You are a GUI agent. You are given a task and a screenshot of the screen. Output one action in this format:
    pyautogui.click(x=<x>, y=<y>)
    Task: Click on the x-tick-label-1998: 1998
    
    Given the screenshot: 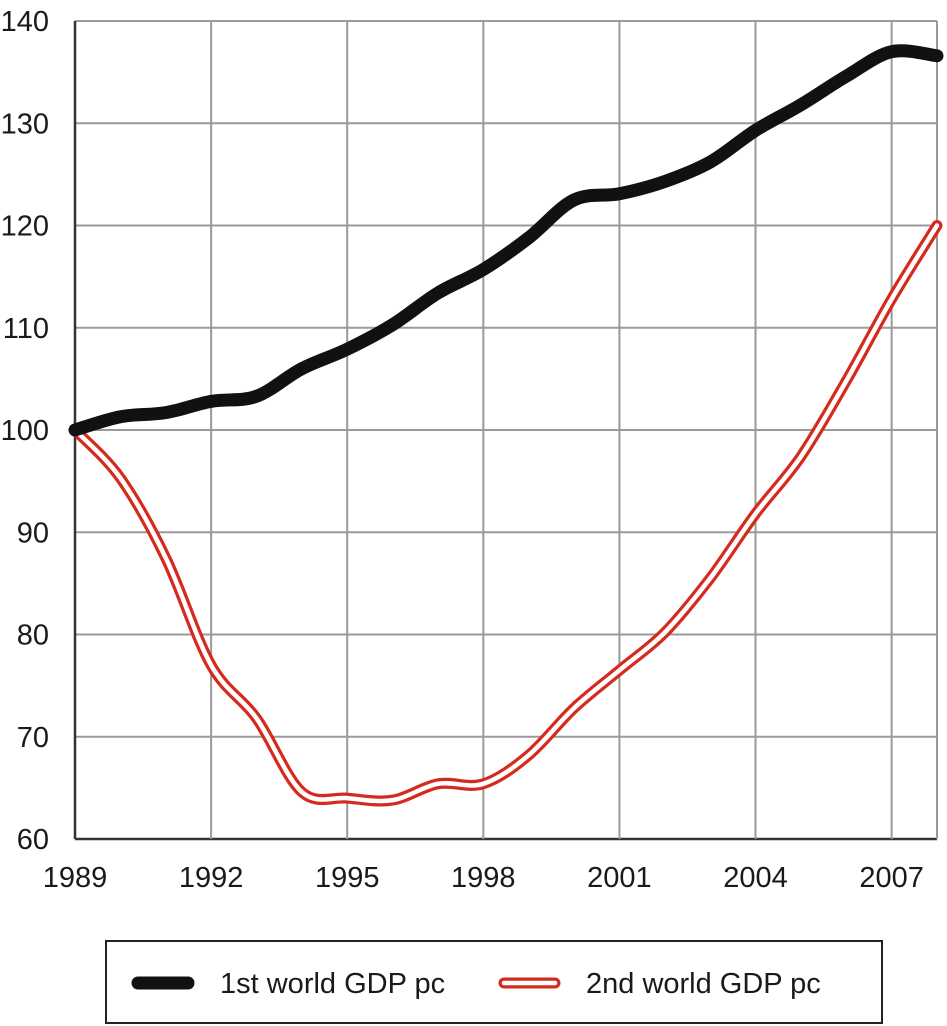 What is the action you would take?
    pyautogui.click(x=483, y=878)
    